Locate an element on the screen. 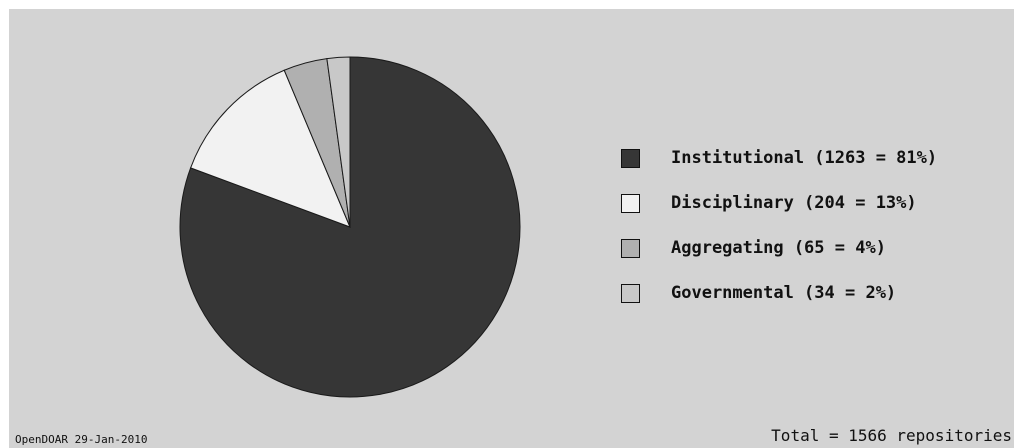  legend-item-disciplinary: Disciplinary (204 = 13%) is located at coordinates (779, 203).